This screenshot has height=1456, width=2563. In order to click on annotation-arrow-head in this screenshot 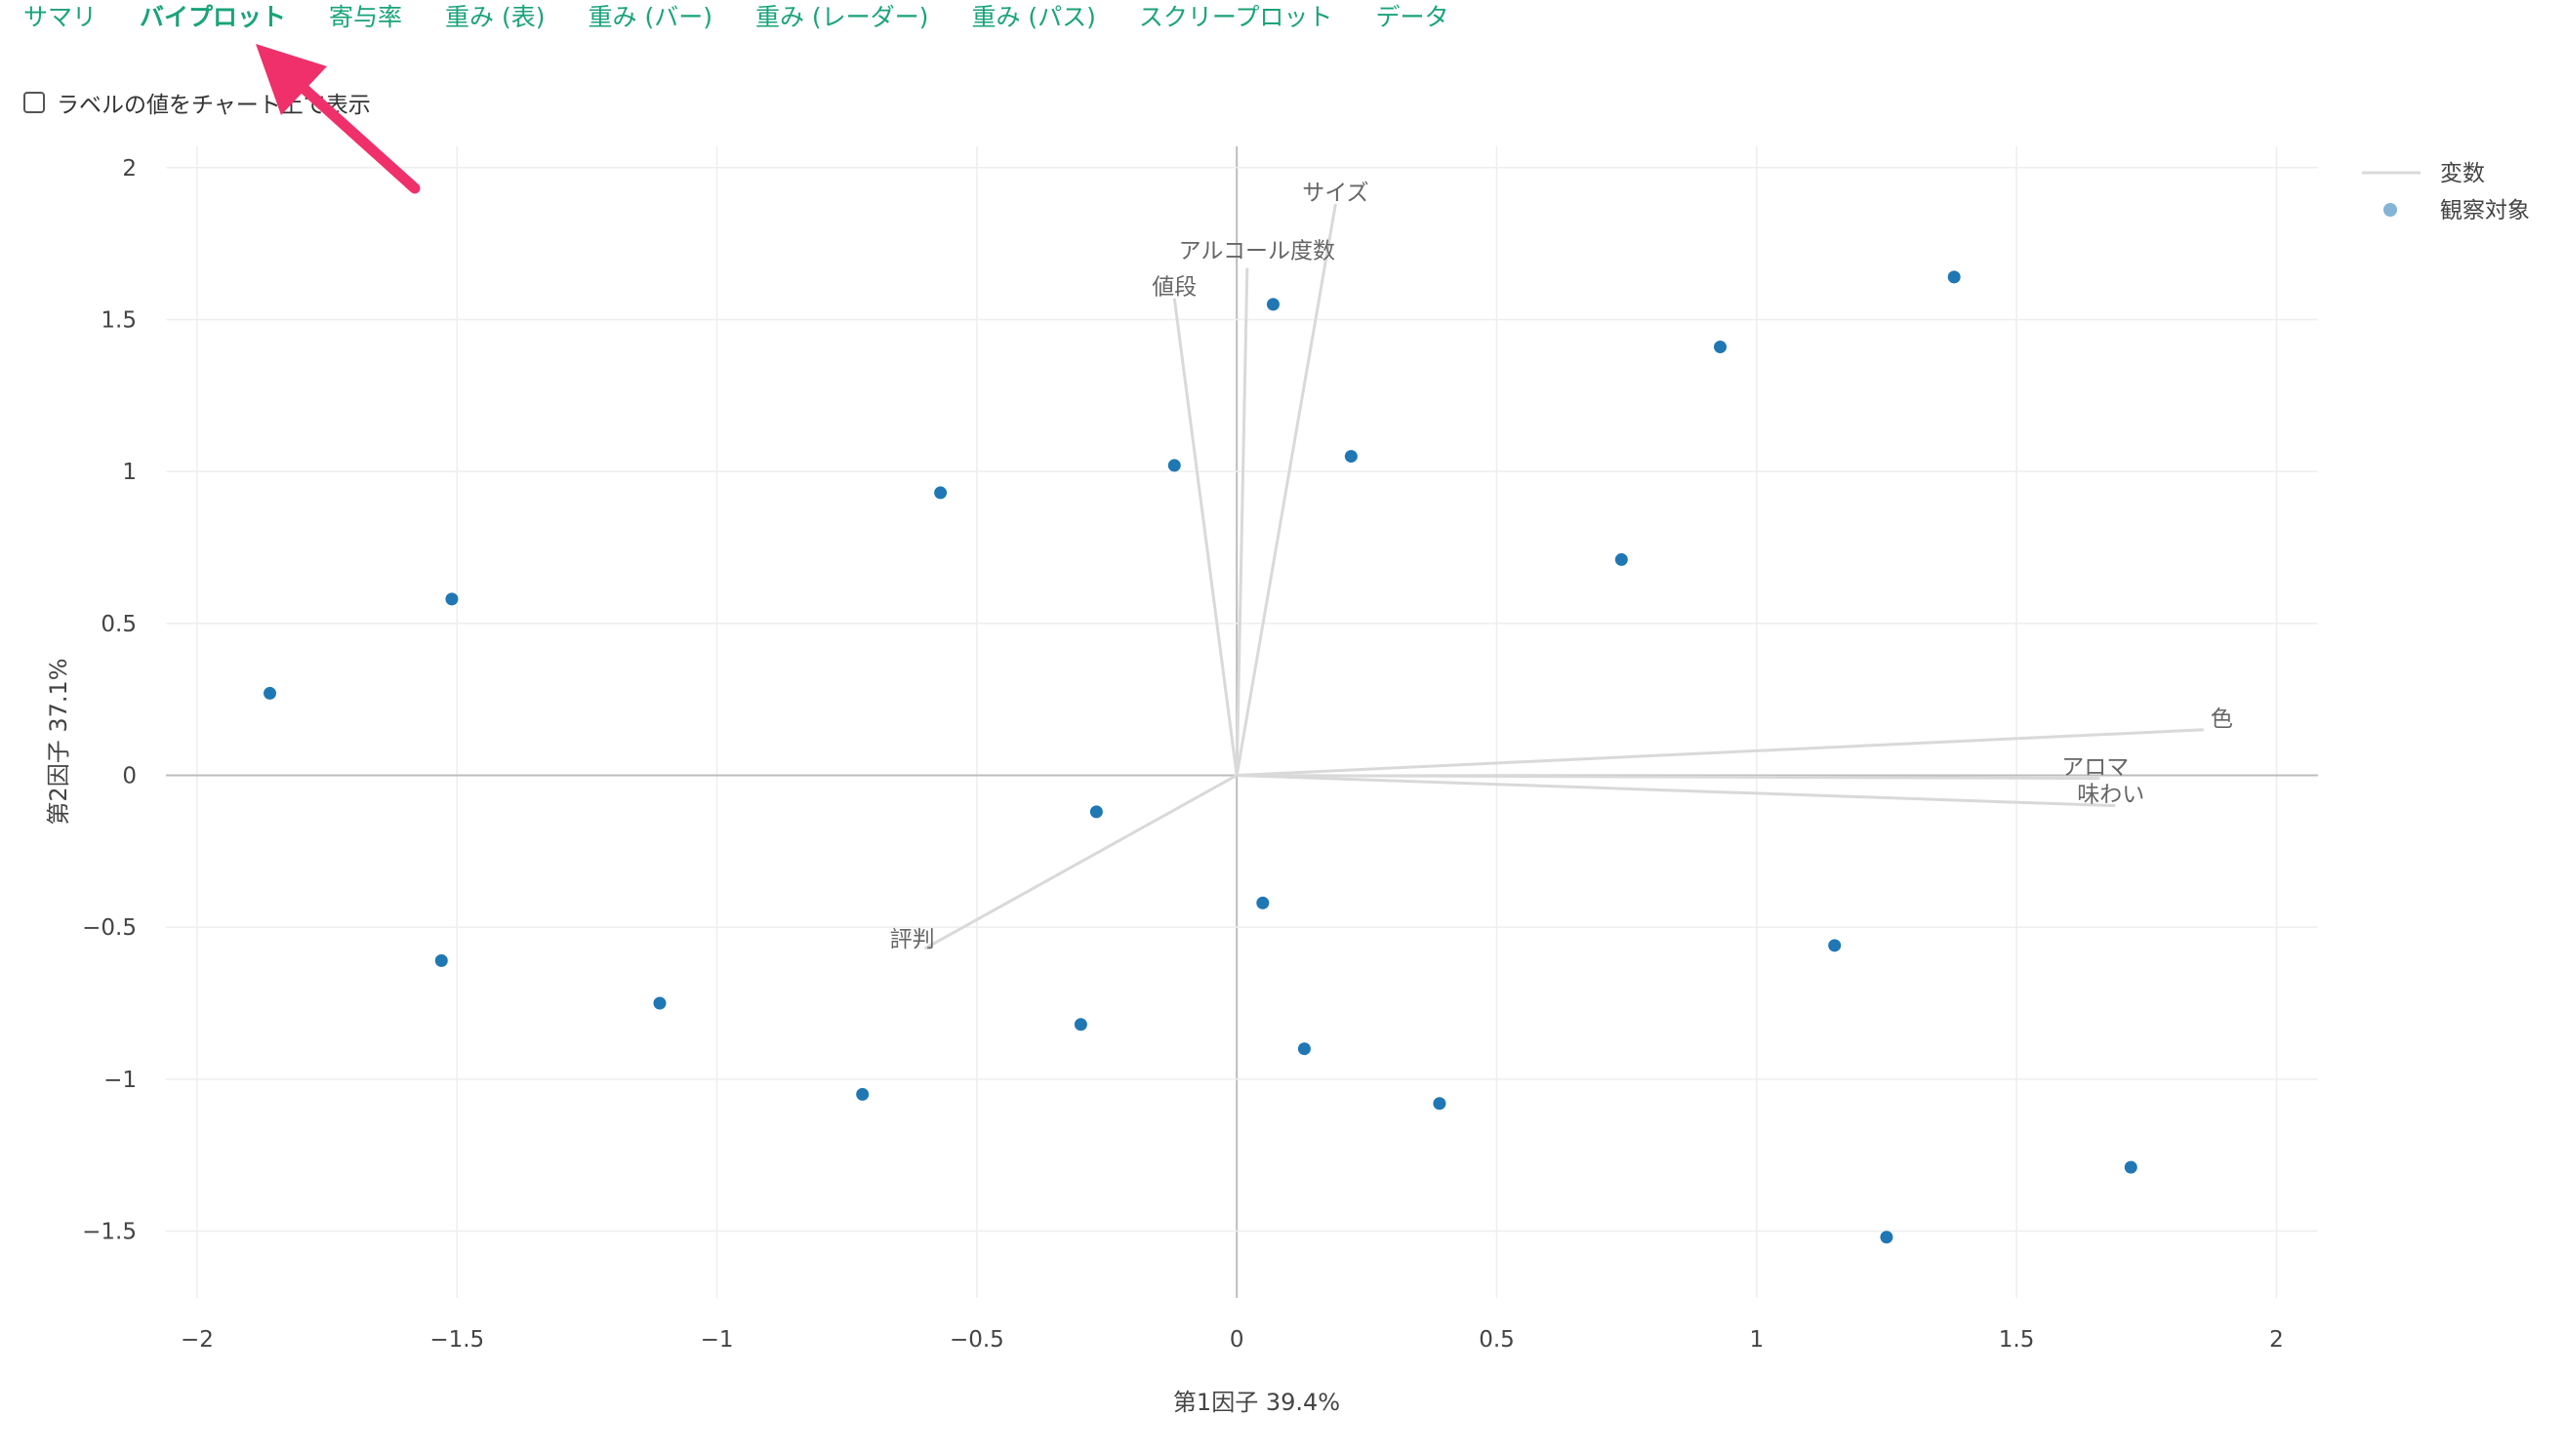, I will do `click(291, 79)`.